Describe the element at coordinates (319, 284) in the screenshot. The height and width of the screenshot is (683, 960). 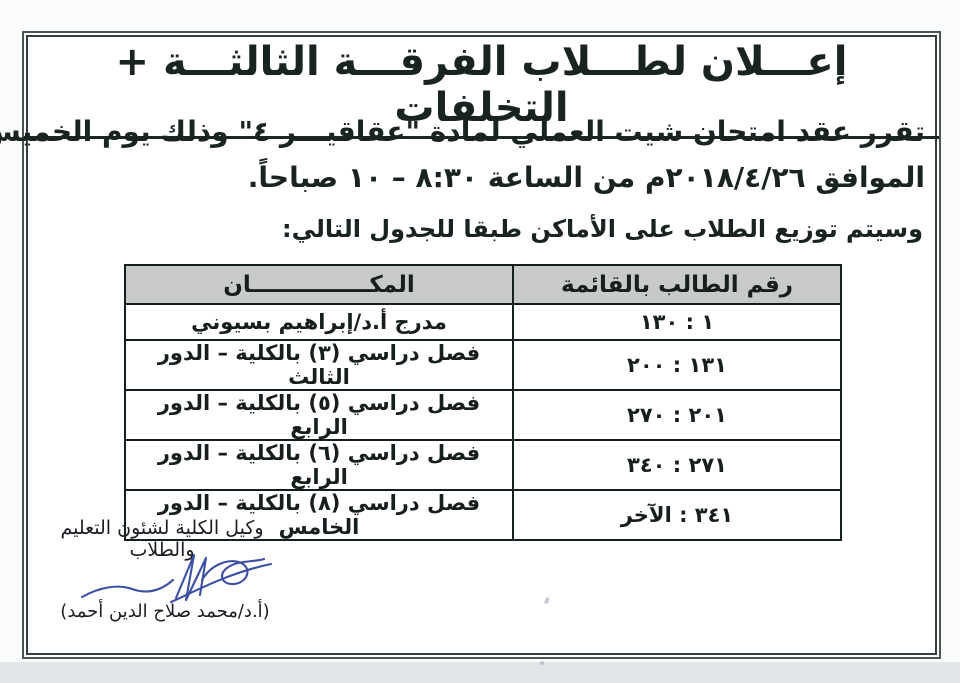
I see `table-header-location: المكـــــــــــــــان` at that location.